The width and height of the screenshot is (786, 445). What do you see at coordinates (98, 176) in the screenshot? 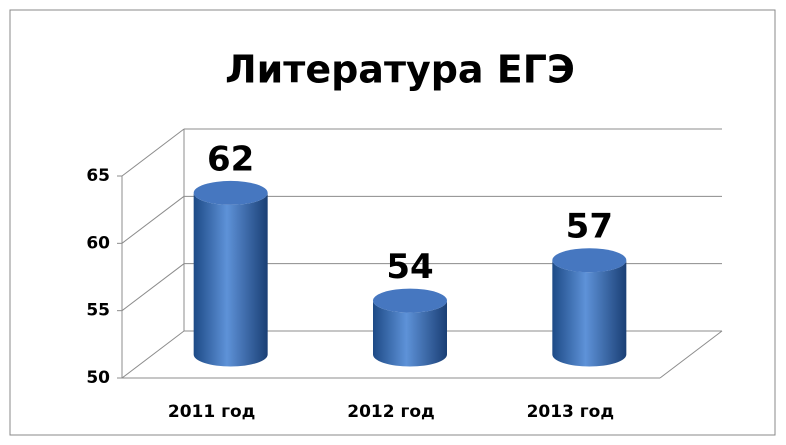
I see `y-tick-label: 65` at bounding box center [98, 176].